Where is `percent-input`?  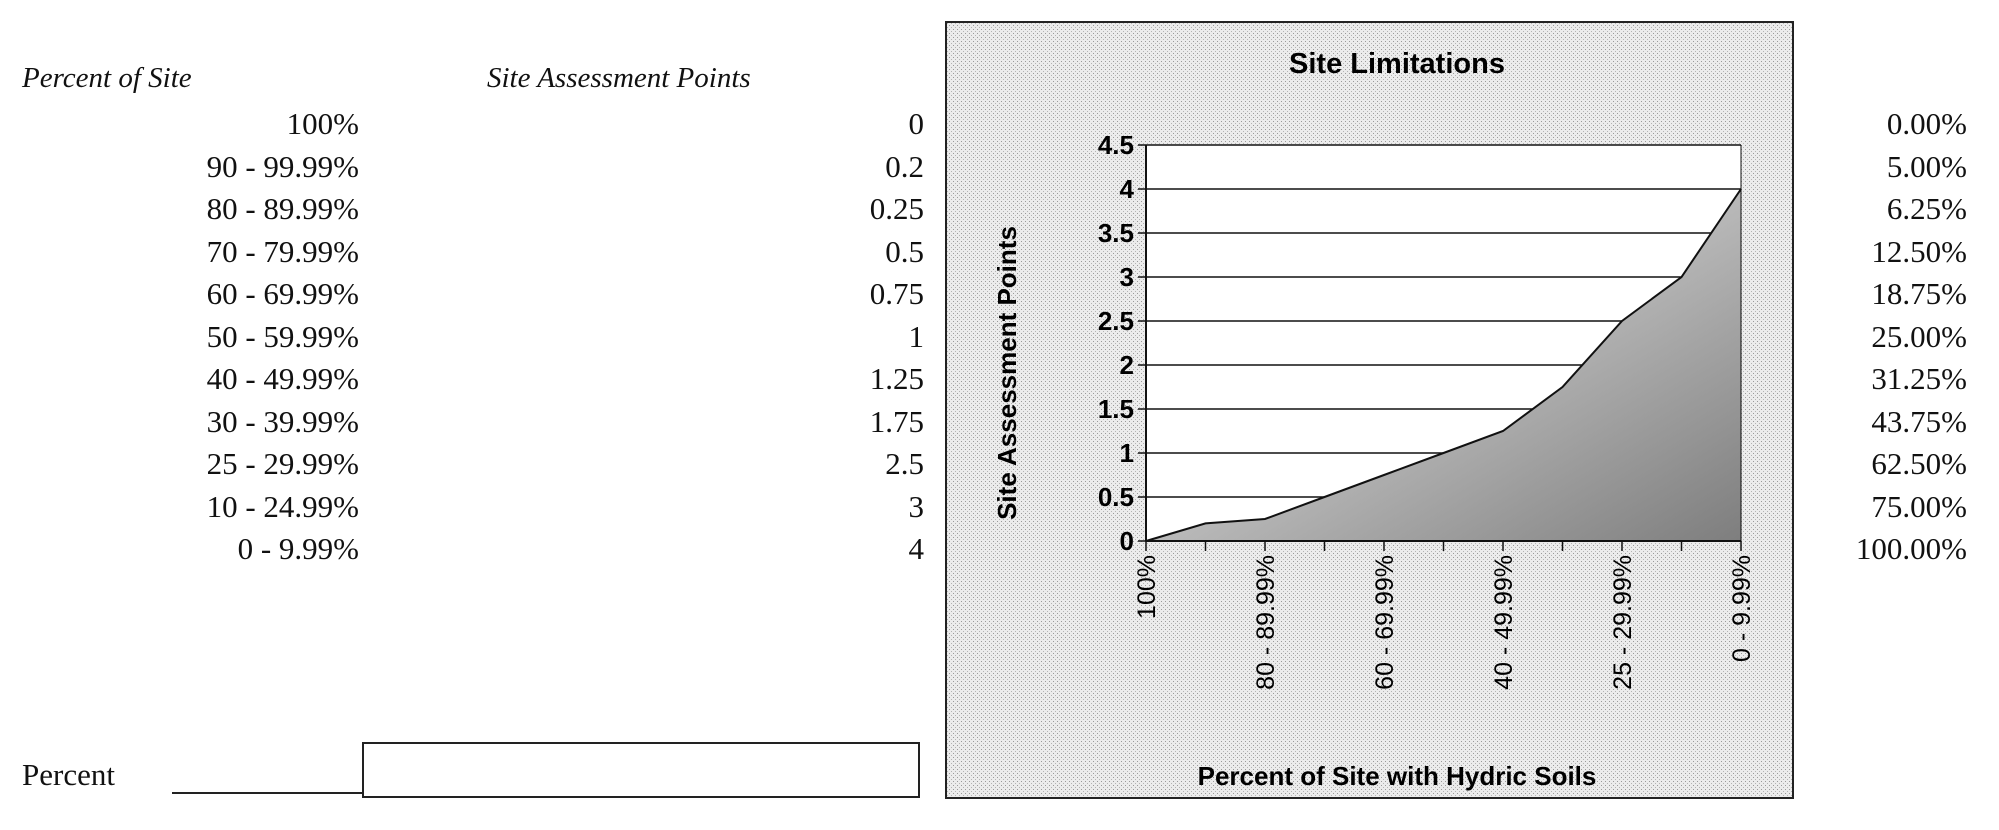 percent-input is located at coordinates (641, 770).